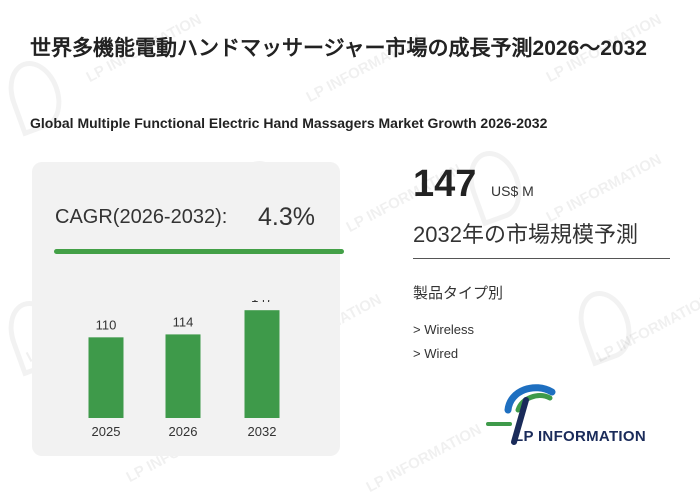  Describe the element at coordinates (541, 258) in the screenshot. I see `divider` at that location.